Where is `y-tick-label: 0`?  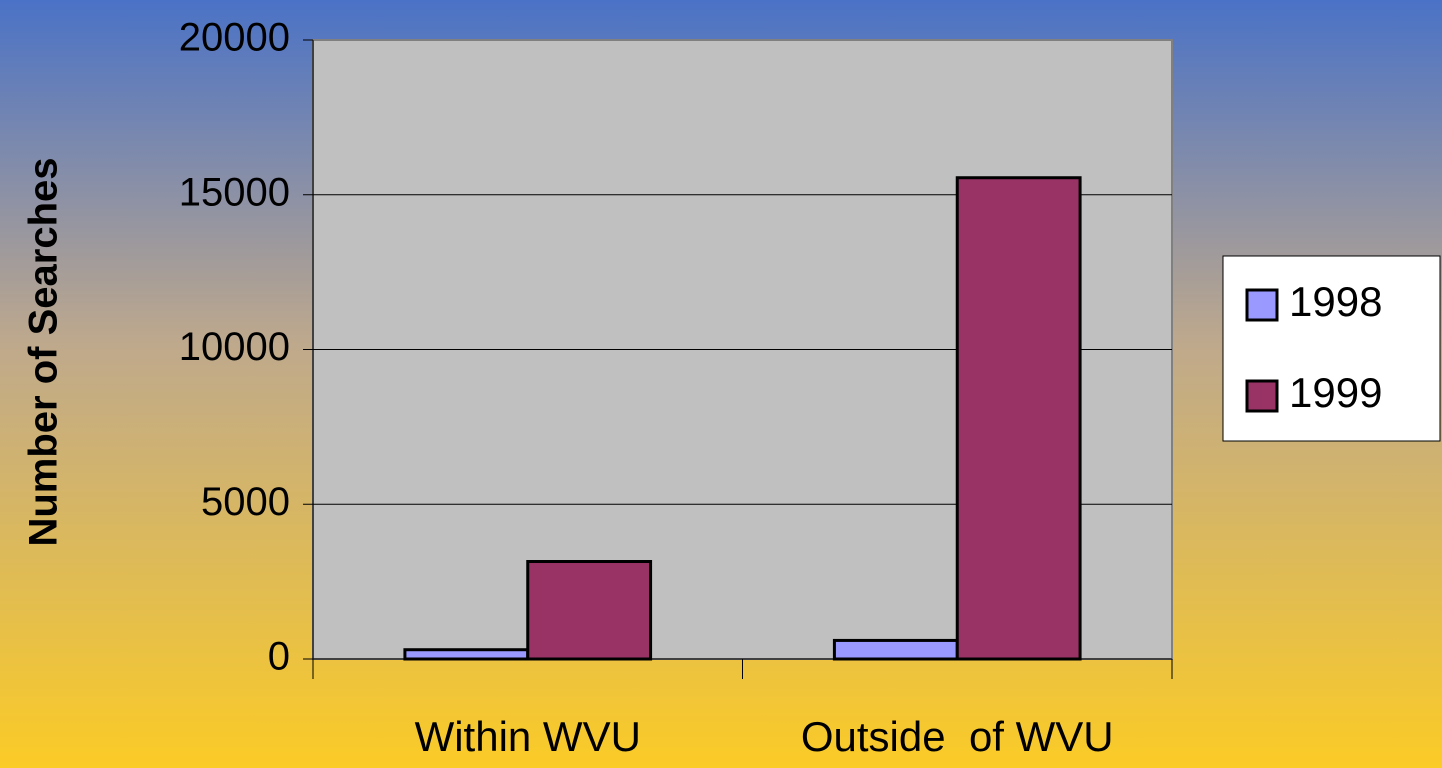
y-tick-label: 0 is located at coordinates (279, 657).